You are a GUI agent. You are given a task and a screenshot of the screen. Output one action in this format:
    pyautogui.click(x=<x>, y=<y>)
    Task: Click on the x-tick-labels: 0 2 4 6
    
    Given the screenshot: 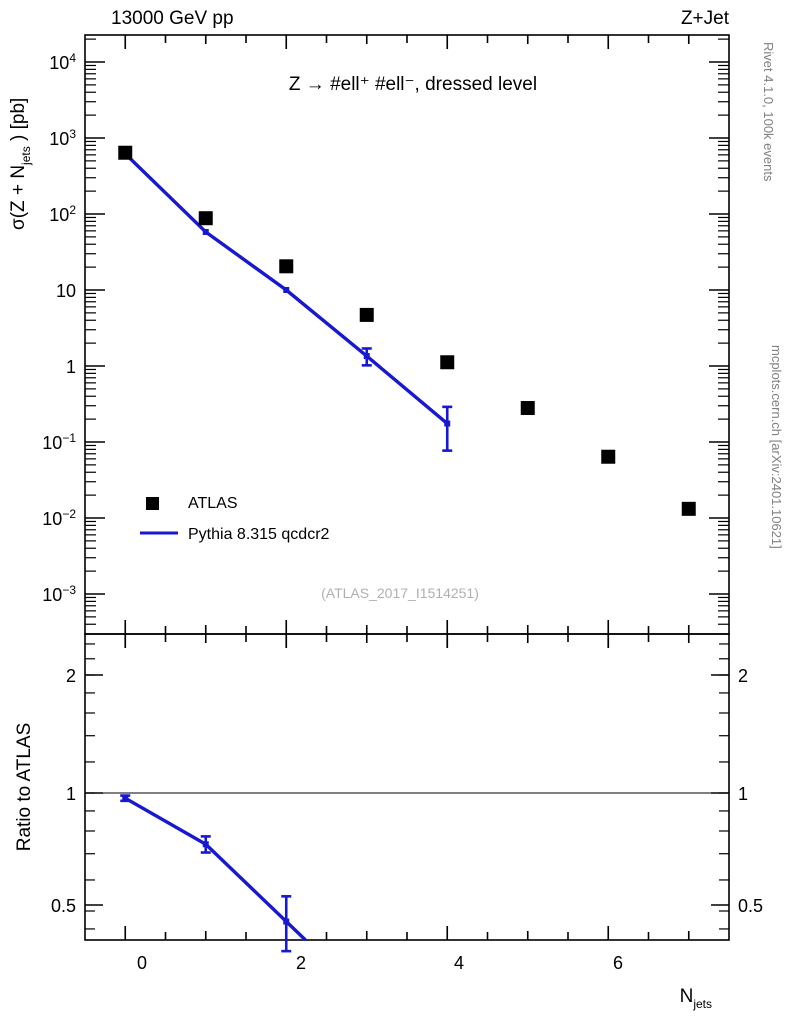 What is the action you would take?
    pyautogui.click(x=380, y=963)
    